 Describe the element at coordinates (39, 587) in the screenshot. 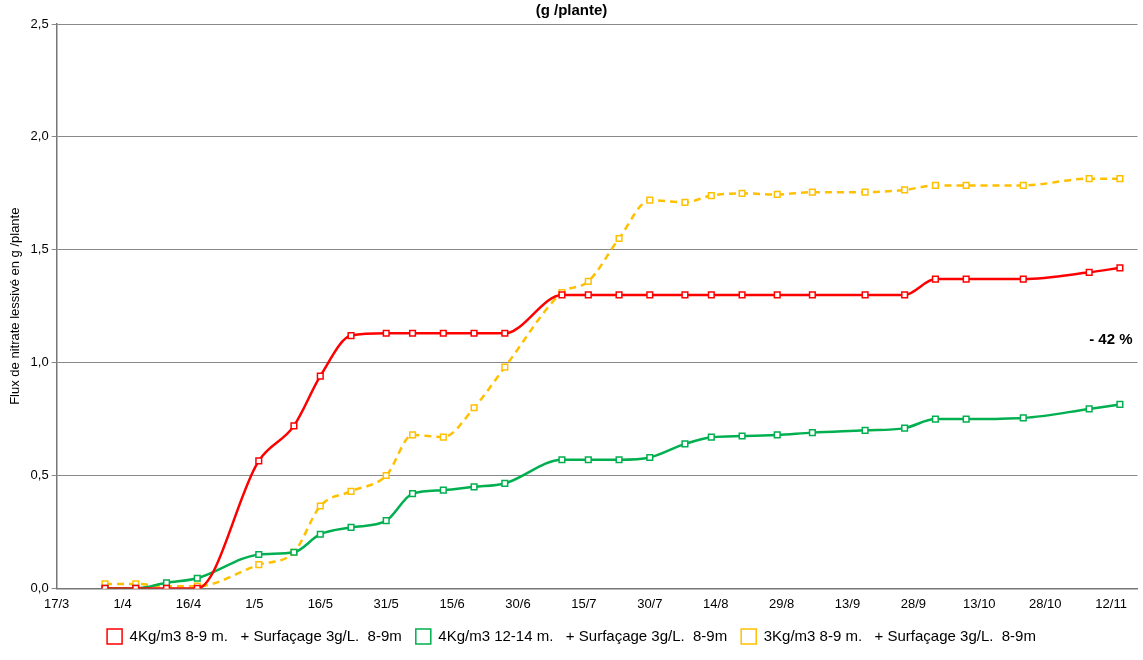

I see `y-tick-label: 0,0` at that location.